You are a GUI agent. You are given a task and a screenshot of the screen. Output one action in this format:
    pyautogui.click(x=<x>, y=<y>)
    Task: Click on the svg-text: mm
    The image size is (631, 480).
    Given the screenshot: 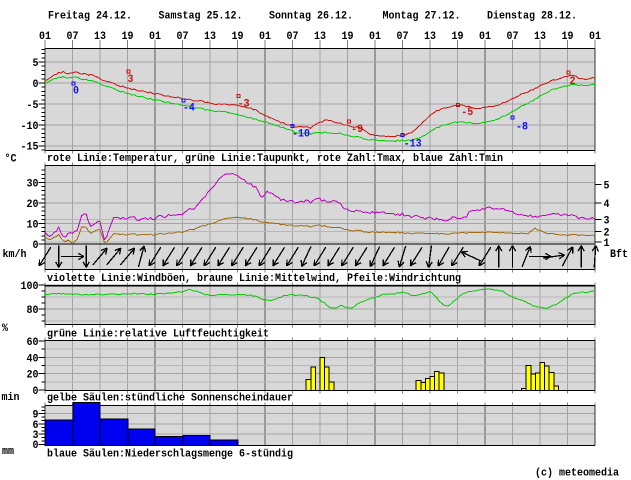 What is the action you would take?
    pyautogui.click(x=8, y=452)
    